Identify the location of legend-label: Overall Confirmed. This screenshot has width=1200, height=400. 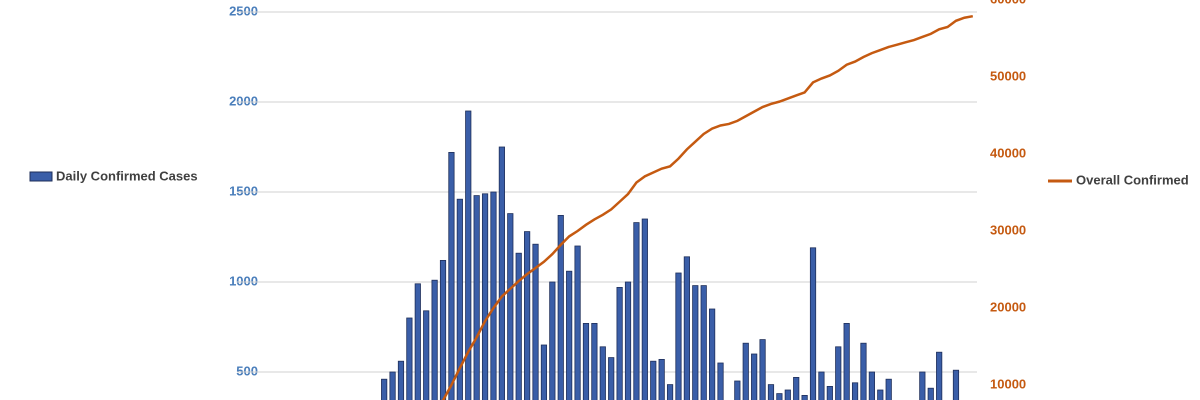
(1132, 179).